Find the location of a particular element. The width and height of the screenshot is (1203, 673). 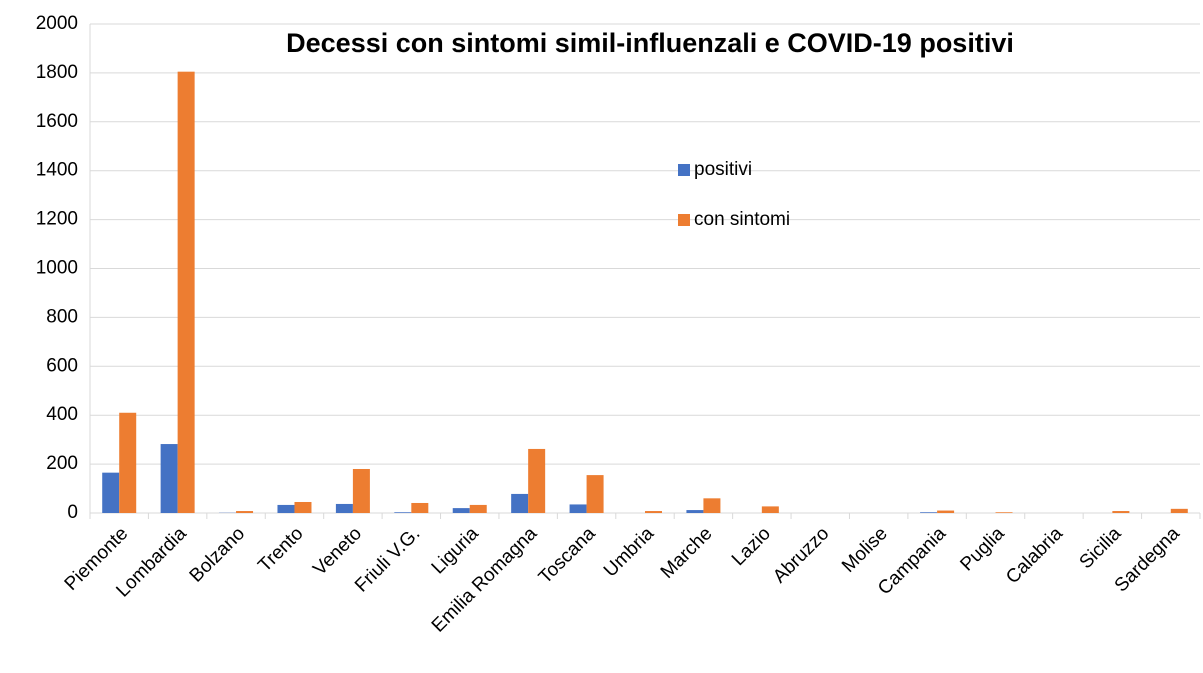

legend-label: con sintomi is located at coordinates (742, 219).